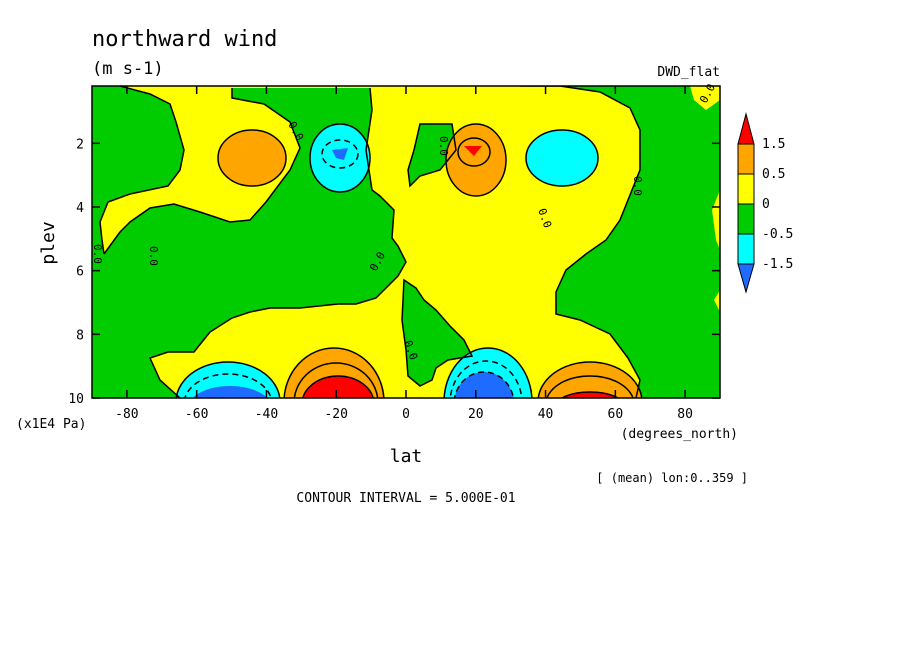  I want to click on surface-positive-sh-core, so click(338, 387).